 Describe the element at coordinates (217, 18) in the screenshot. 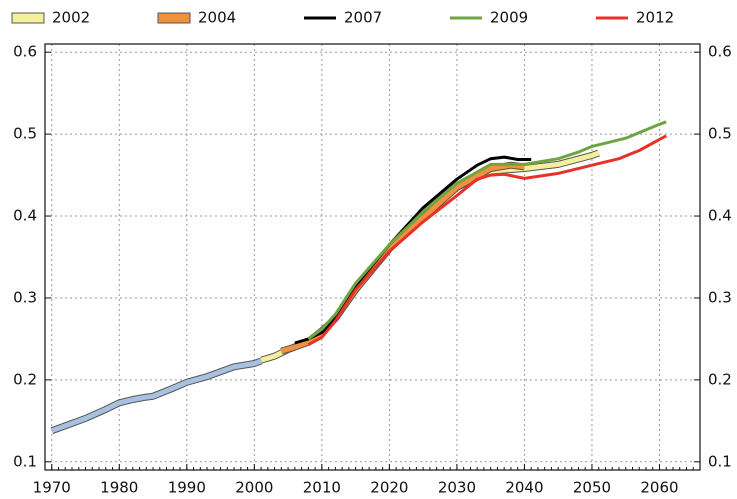

I see `legend-label: 2004` at that location.